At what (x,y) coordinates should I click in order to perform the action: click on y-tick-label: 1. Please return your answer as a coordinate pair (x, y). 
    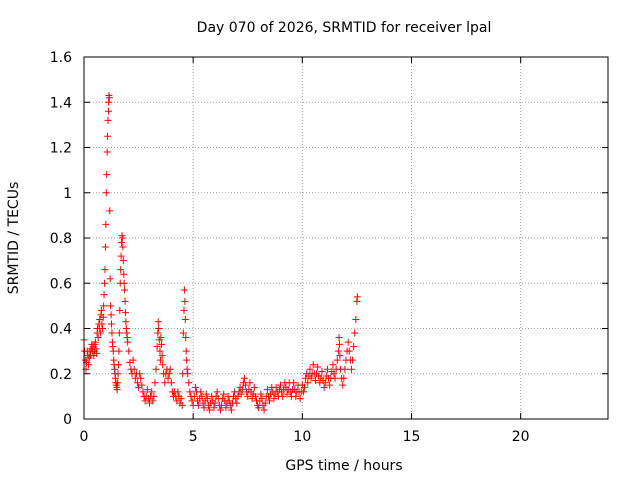
    Looking at the image, I should click on (67, 194).